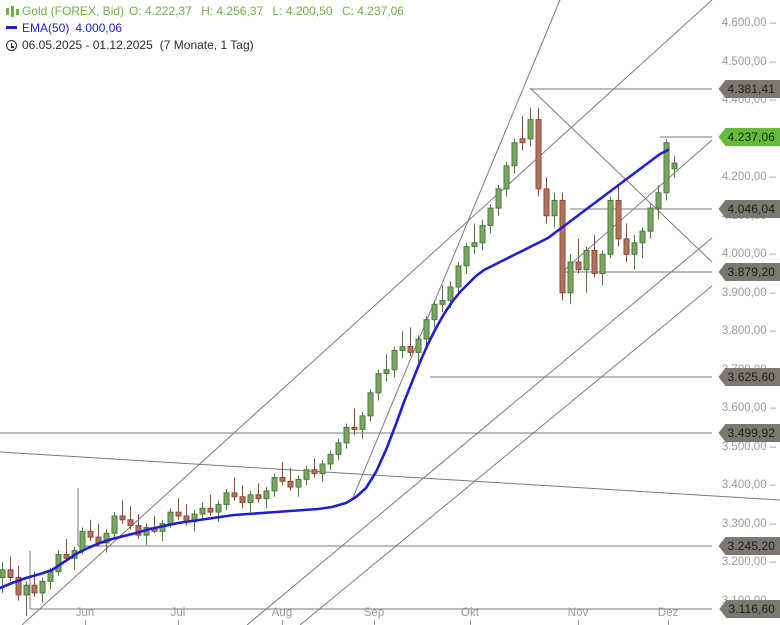  Describe the element at coordinates (73, 11) in the screenshot. I see `legend-symbol-name: Gold (FOREX, Bid)` at that location.